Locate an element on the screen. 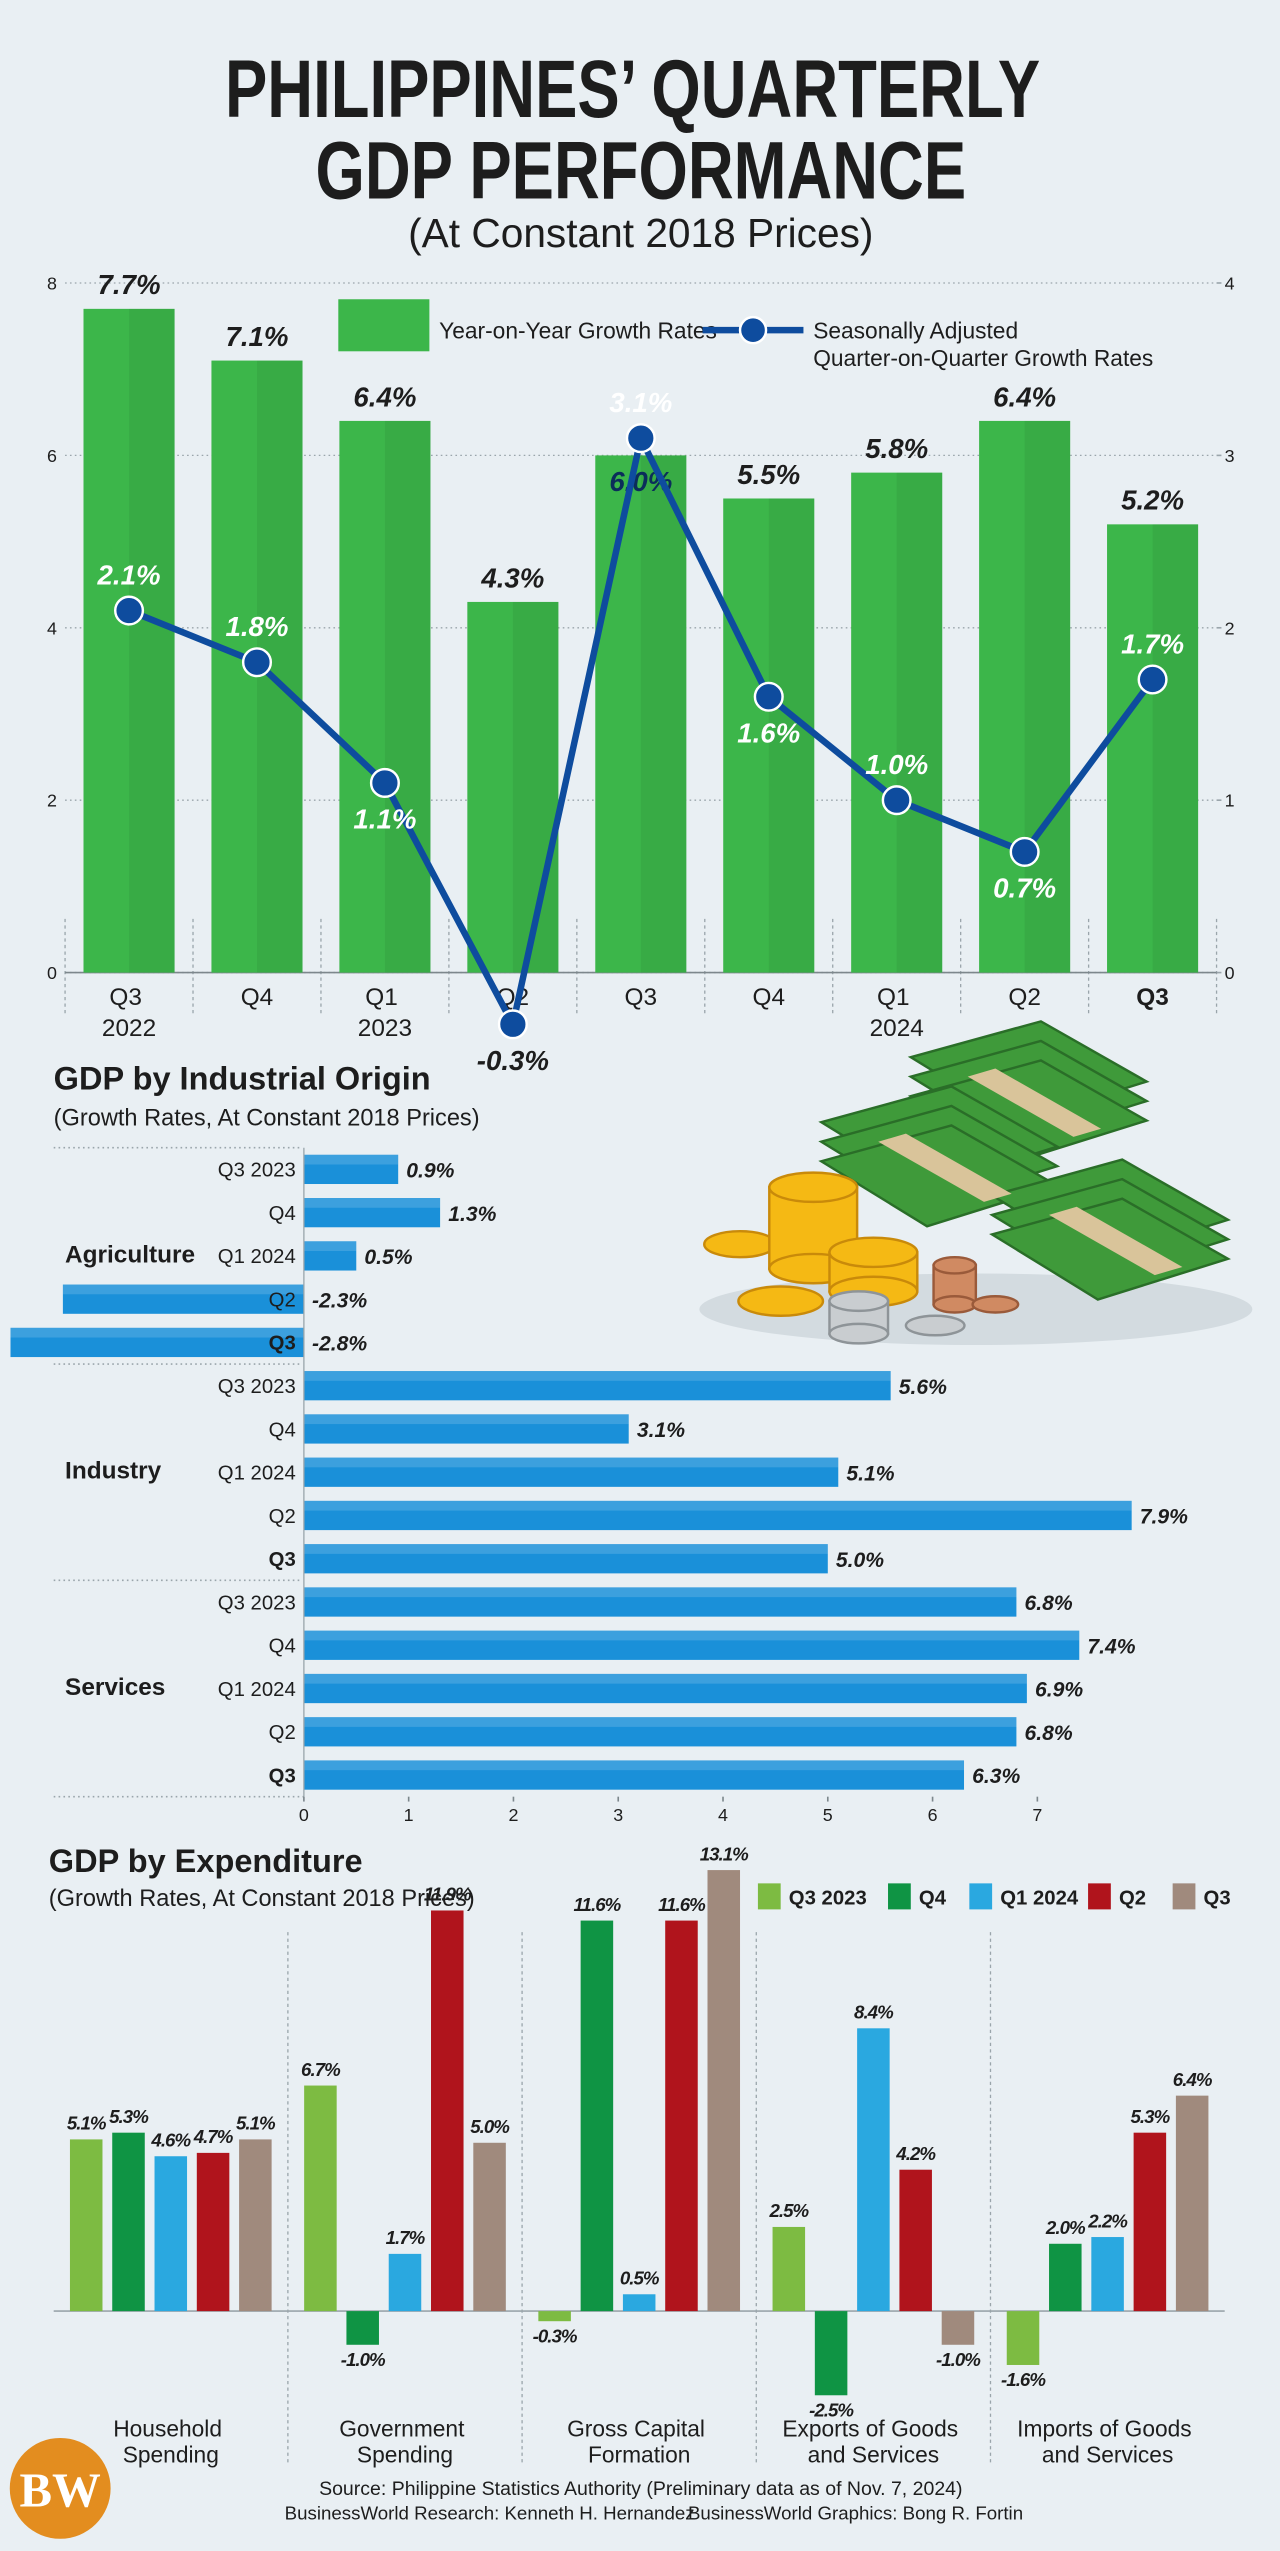  bar-value-label: 7.1% is located at coordinates (256, 336).